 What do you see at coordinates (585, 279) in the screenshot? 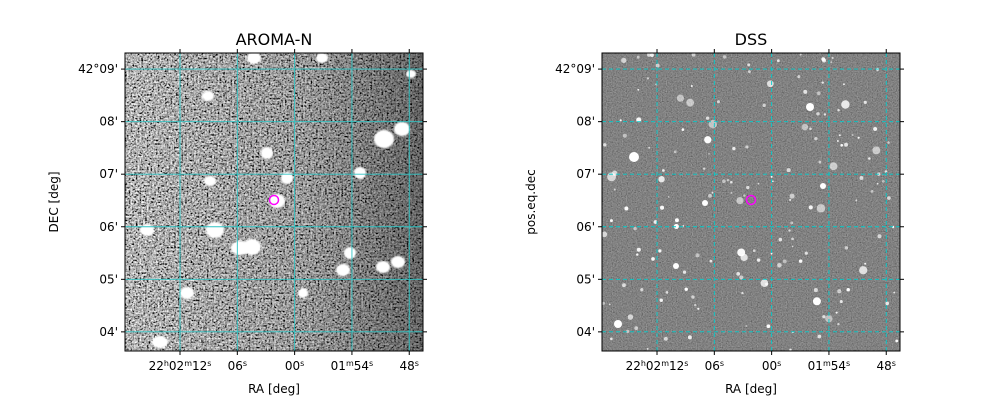
I see `y-tick-label: 05'` at bounding box center [585, 279].